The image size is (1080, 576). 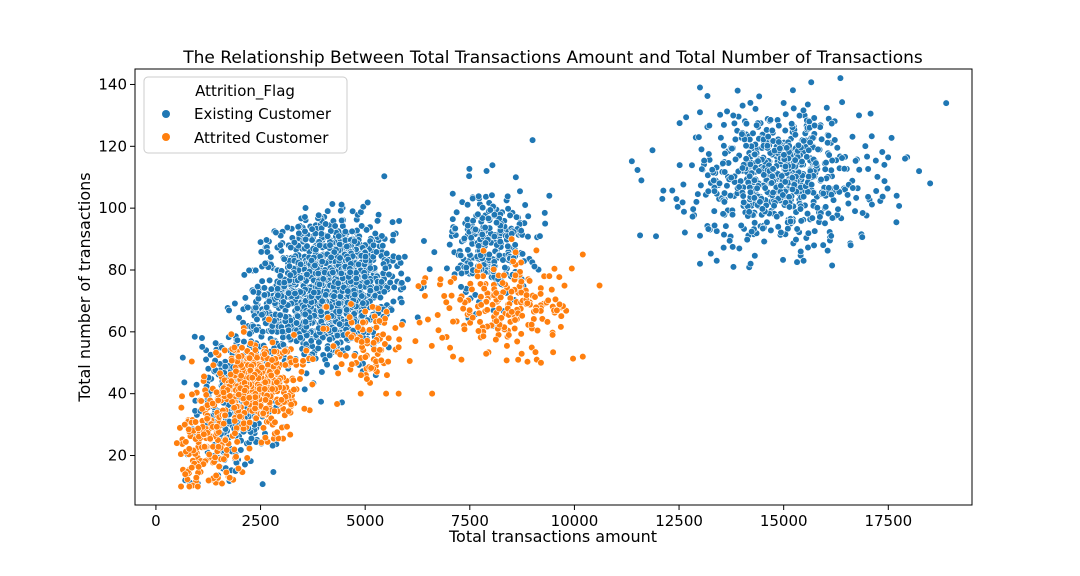 What do you see at coordinates (552, 536) in the screenshot?
I see `x-axis-label: Total transactions amount` at bounding box center [552, 536].